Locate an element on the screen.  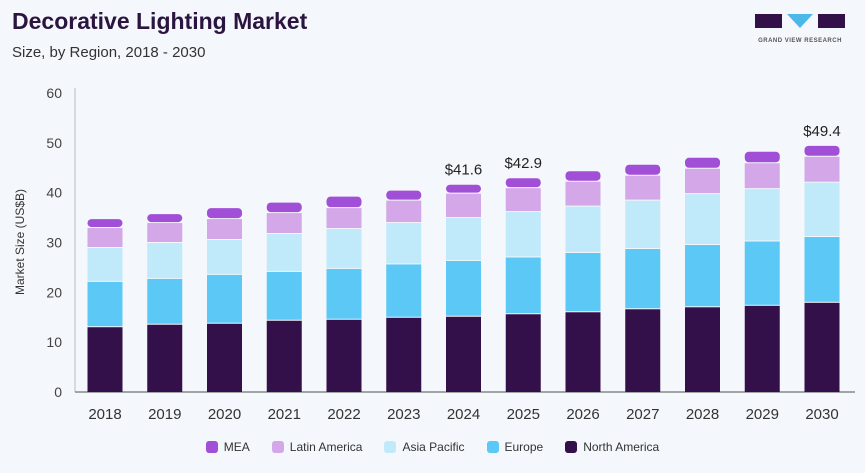
legend-item: Latin America is located at coordinates (317, 447).